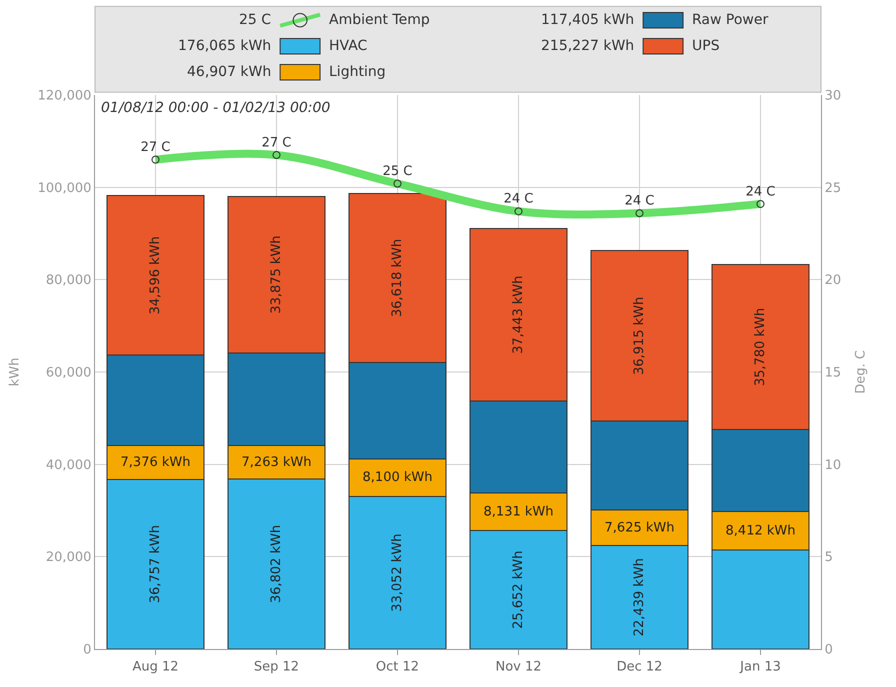  What do you see at coordinates (587, 46) in the screenshot?
I see `text: 215,227 kWh` at bounding box center [587, 46].